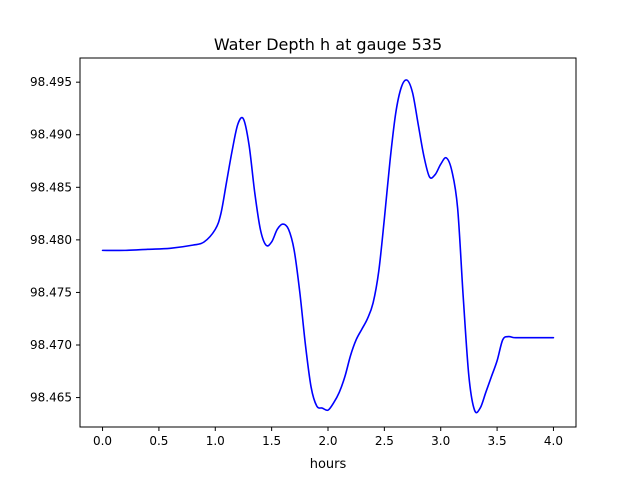  Describe the element at coordinates (328, 464) in the screenshot. I see `x-axis-label: hours` at that location.